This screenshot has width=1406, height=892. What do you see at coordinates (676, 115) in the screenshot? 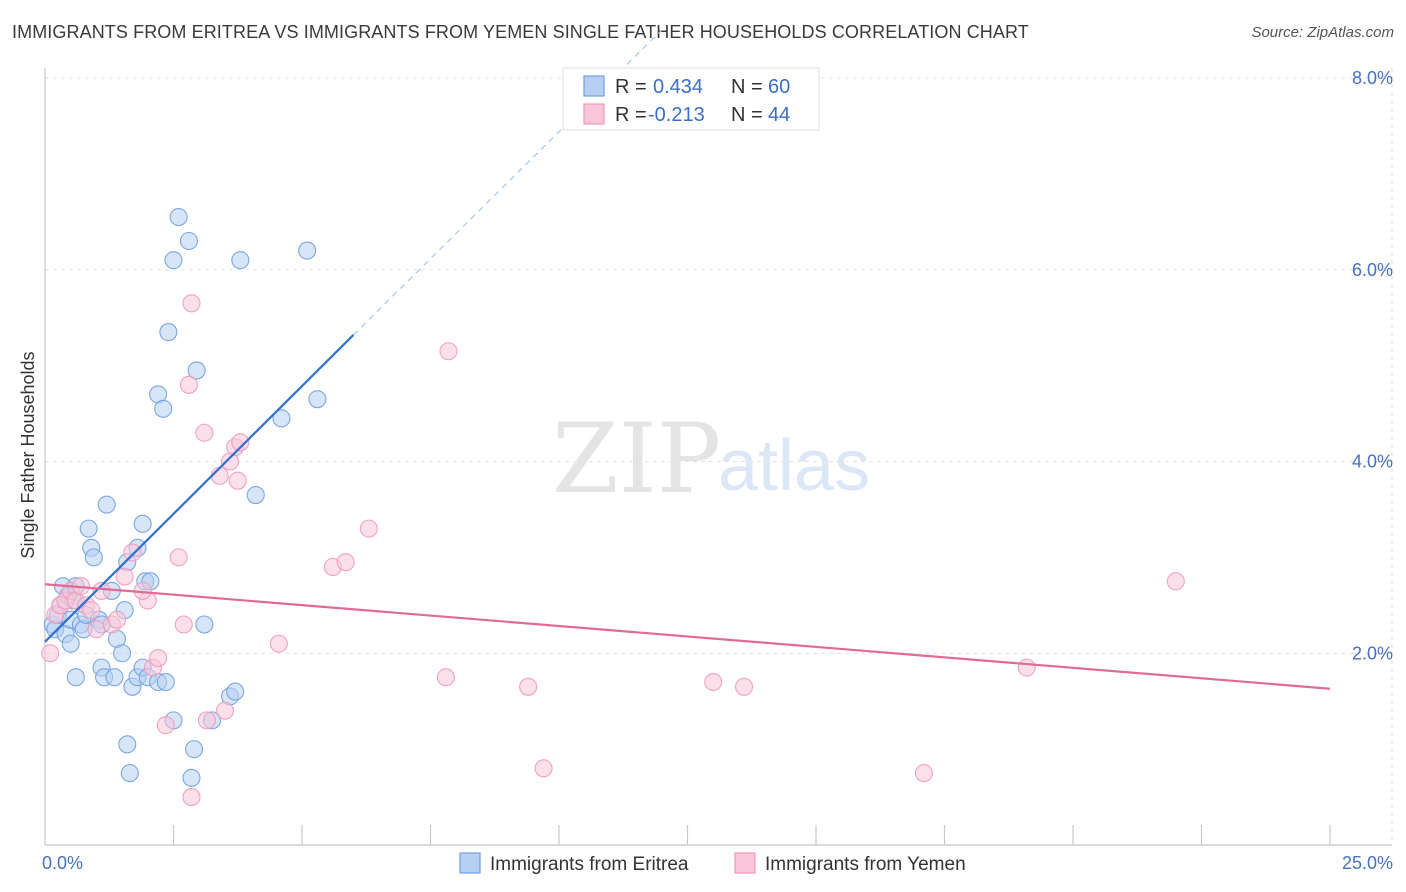
I see `legend-r-value-yemen: -0.213` at bounding box center [676, 115].